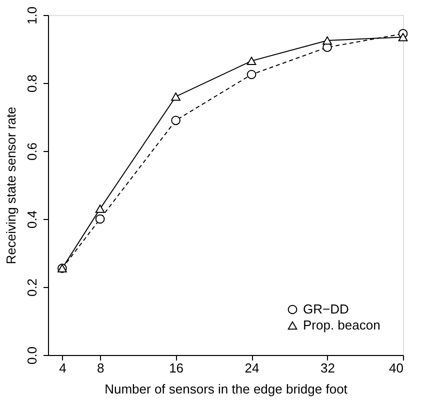 The width and height of the screenshot is (439, 413). What do you see at coordinates (176, 368) in the screenshot?
I see `x-tick-label: 16` at bounding box center [176, 368].